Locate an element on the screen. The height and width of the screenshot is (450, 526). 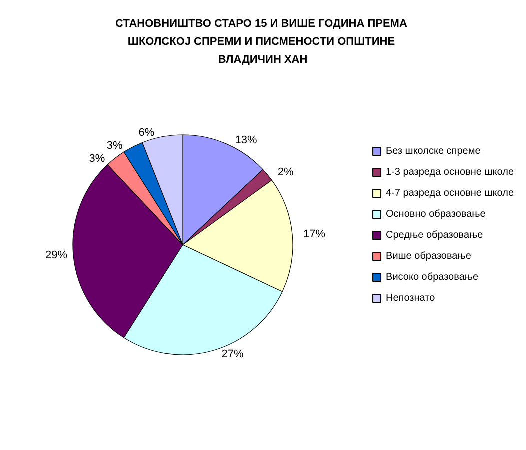
chart-title: СТАНОВНИШТВО СТАРО 15 И ВИШЕ ГОДИНА ПРЕМА ШКОЛСКОЈ СПРЕМИ И ПИСМЕНОСТИ ОПШТИНЕ ВЛАДИЧИН ХАН is located at coordinates (263, 42).